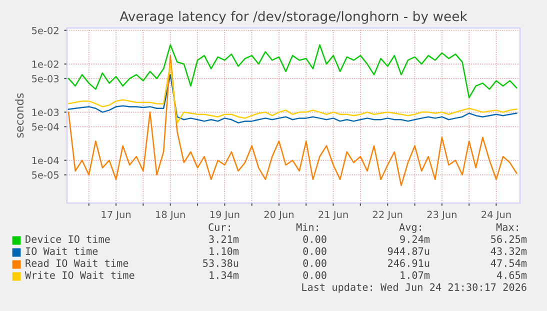 This screenshot has width=547, height=311. I want to click on legend-label: Device IO time, so click(68, 239).